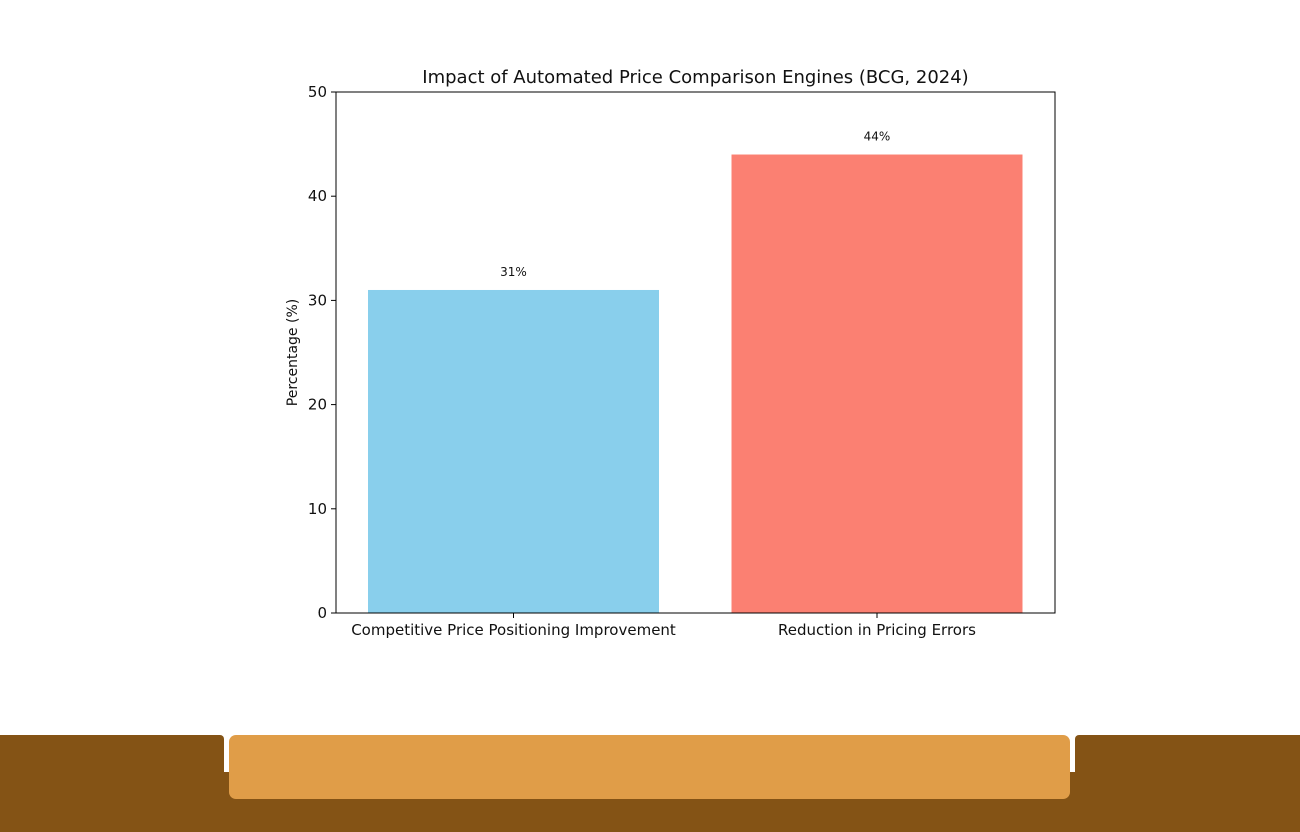 This screenshot has height=832, width=1300. What do you see at coordinates (513, 272) in the screenshot?
I see `bar-value-label-1: 31%` at bounding box center [513, 272].